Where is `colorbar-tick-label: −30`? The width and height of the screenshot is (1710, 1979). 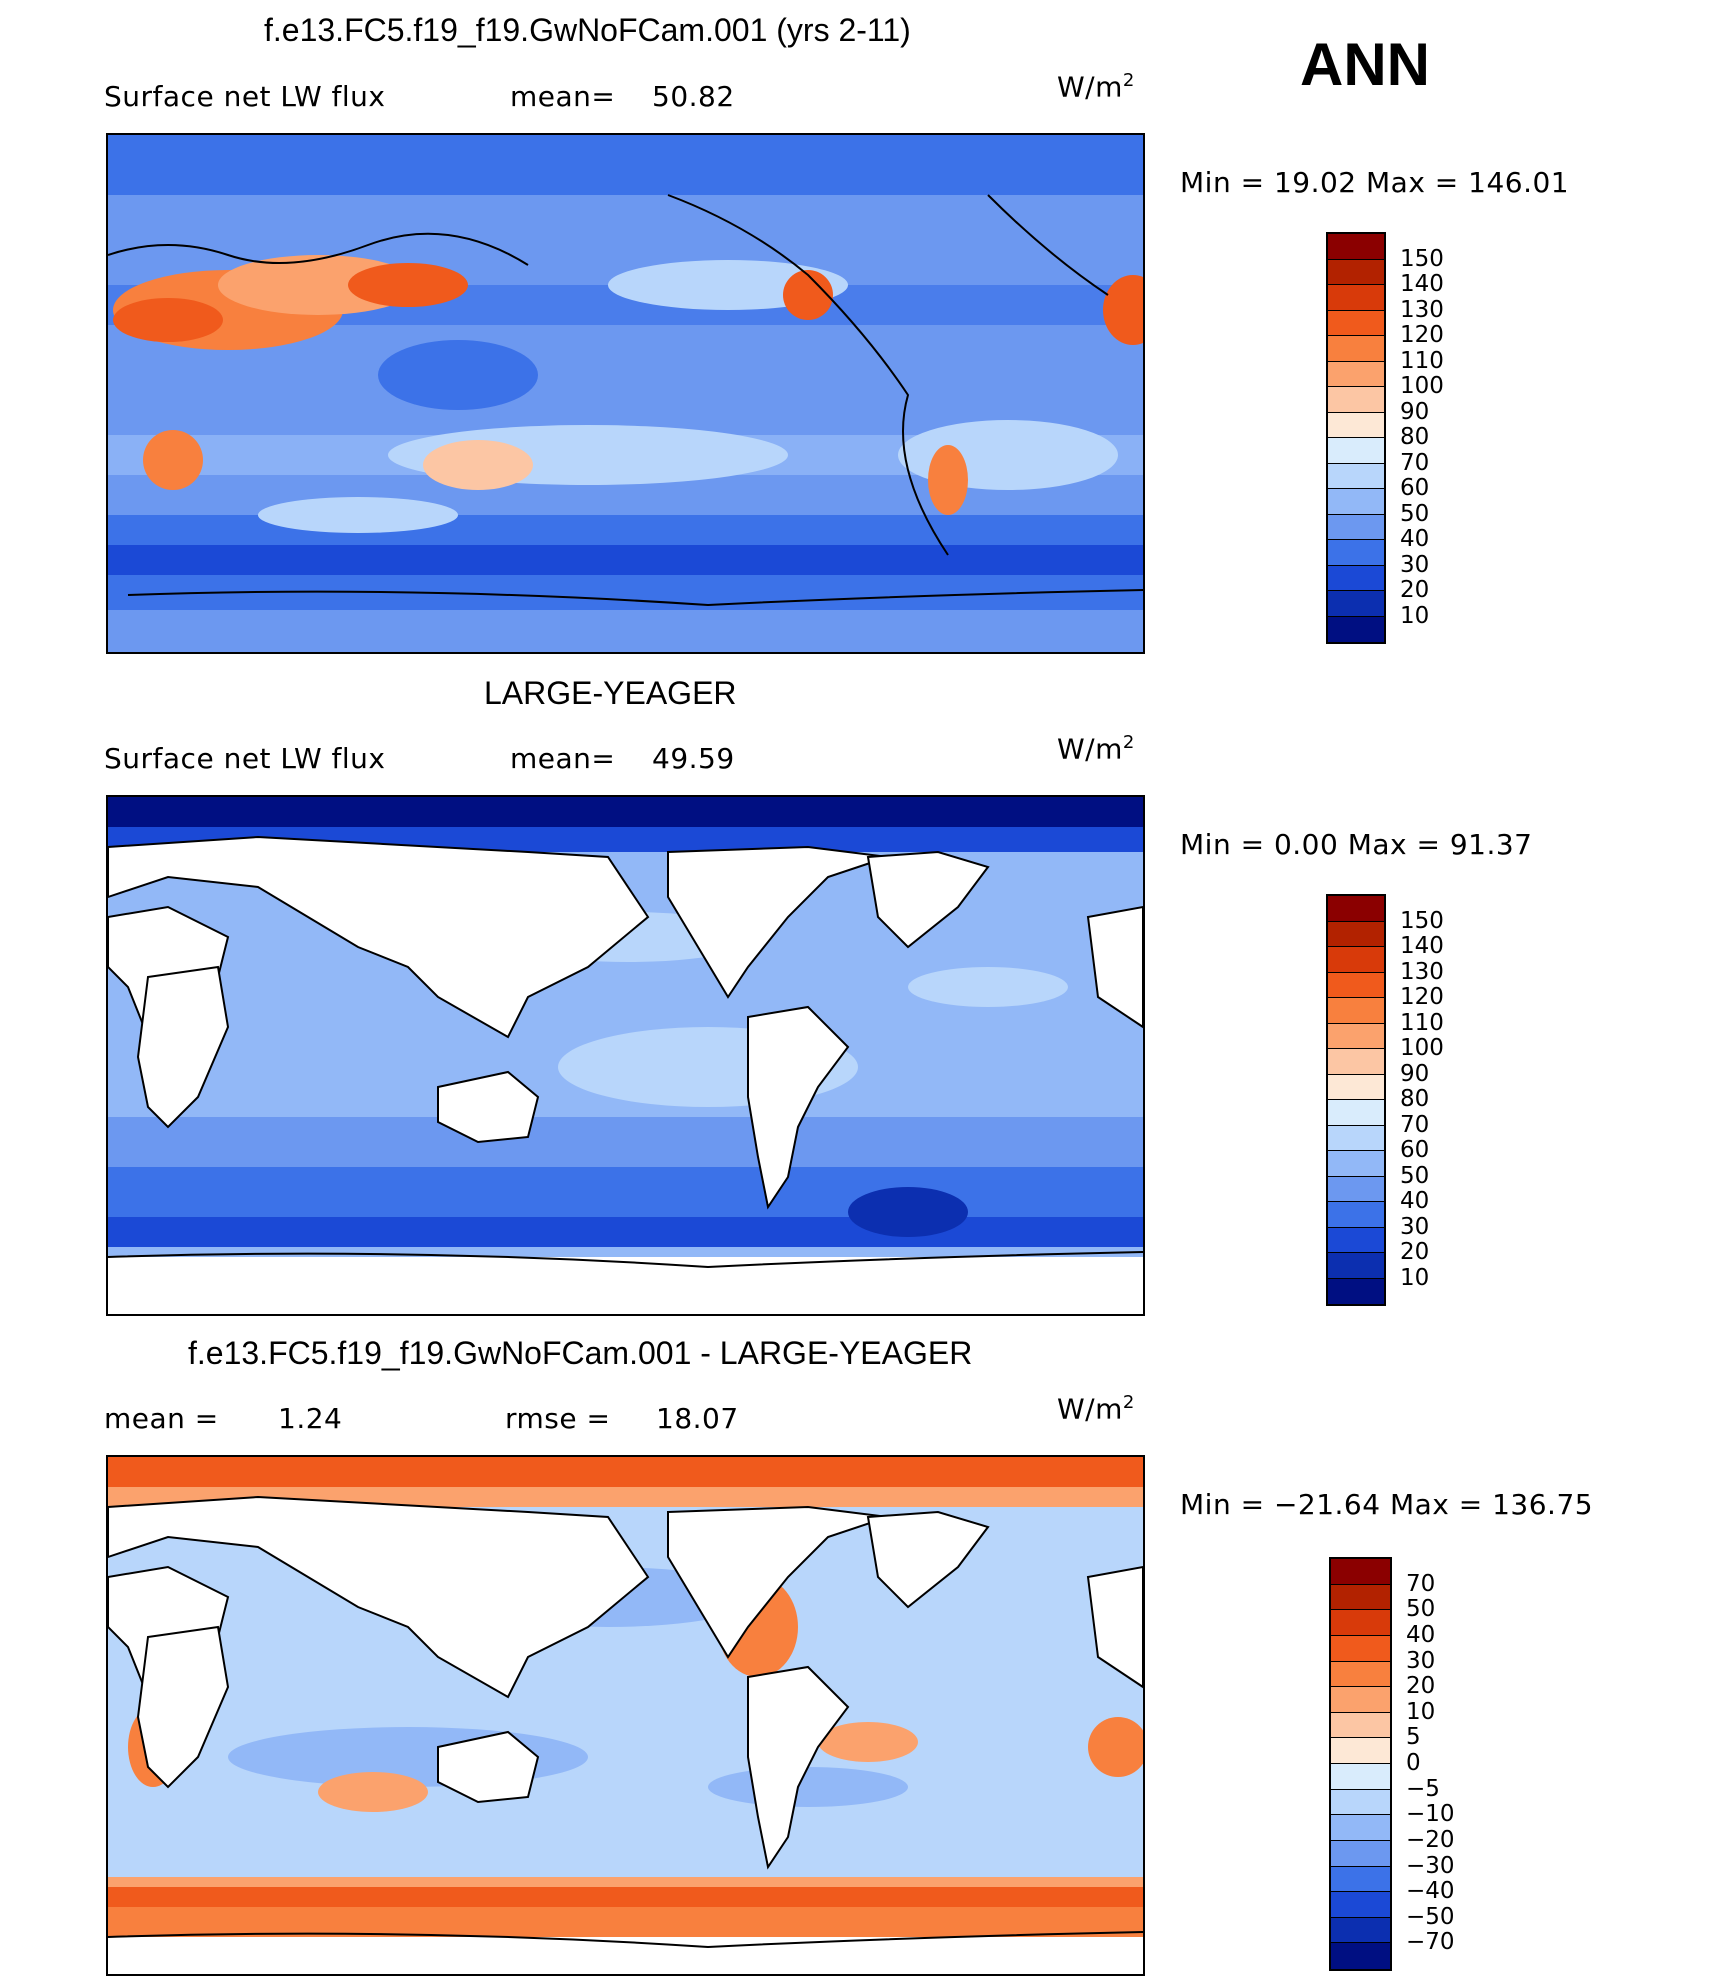 colorbar-tick-label: −30 is located at coordinates (1430, 1865).